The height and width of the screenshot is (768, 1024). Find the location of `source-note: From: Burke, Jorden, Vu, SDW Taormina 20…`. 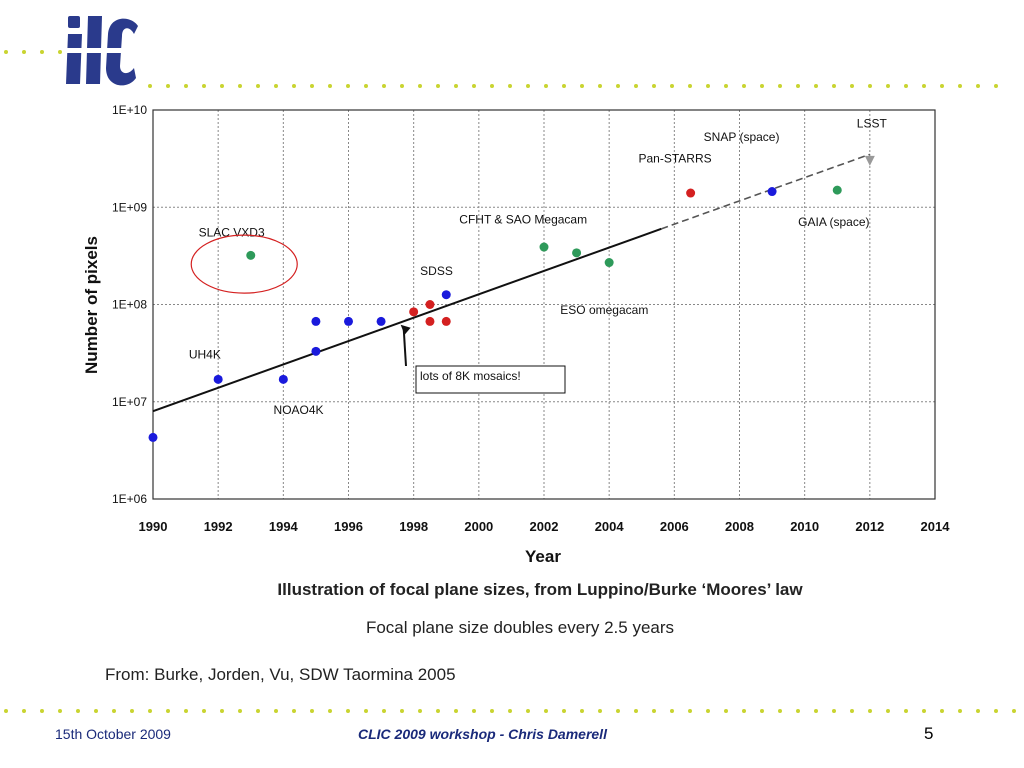

source-note: From: Burke, Jorden, Vu, SDW Taormina 20… is located at coordinates (280, 674).